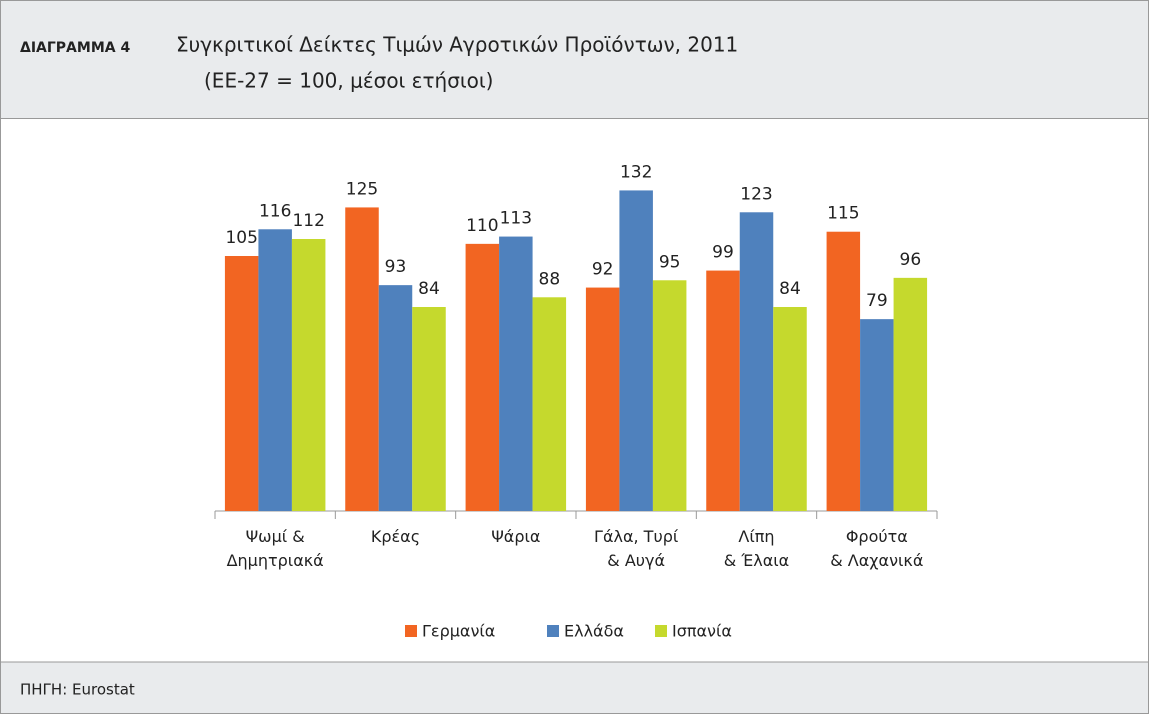  Describe the element at coordinates (723, 253) in the screenshot. I see `data-label: 99` at that location.